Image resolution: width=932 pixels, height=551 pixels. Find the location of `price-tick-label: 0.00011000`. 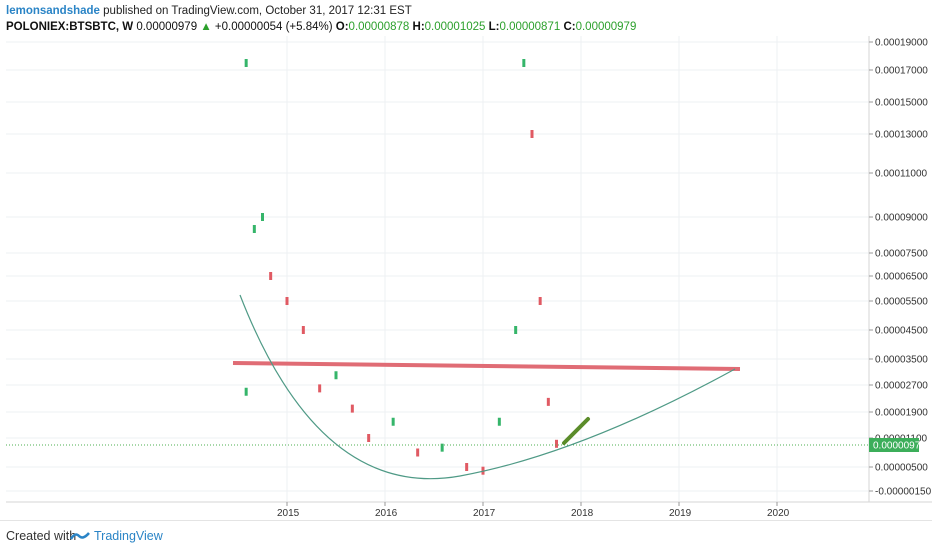

price-tick-label: 0.00011000 is located at coordinates (901, 174).